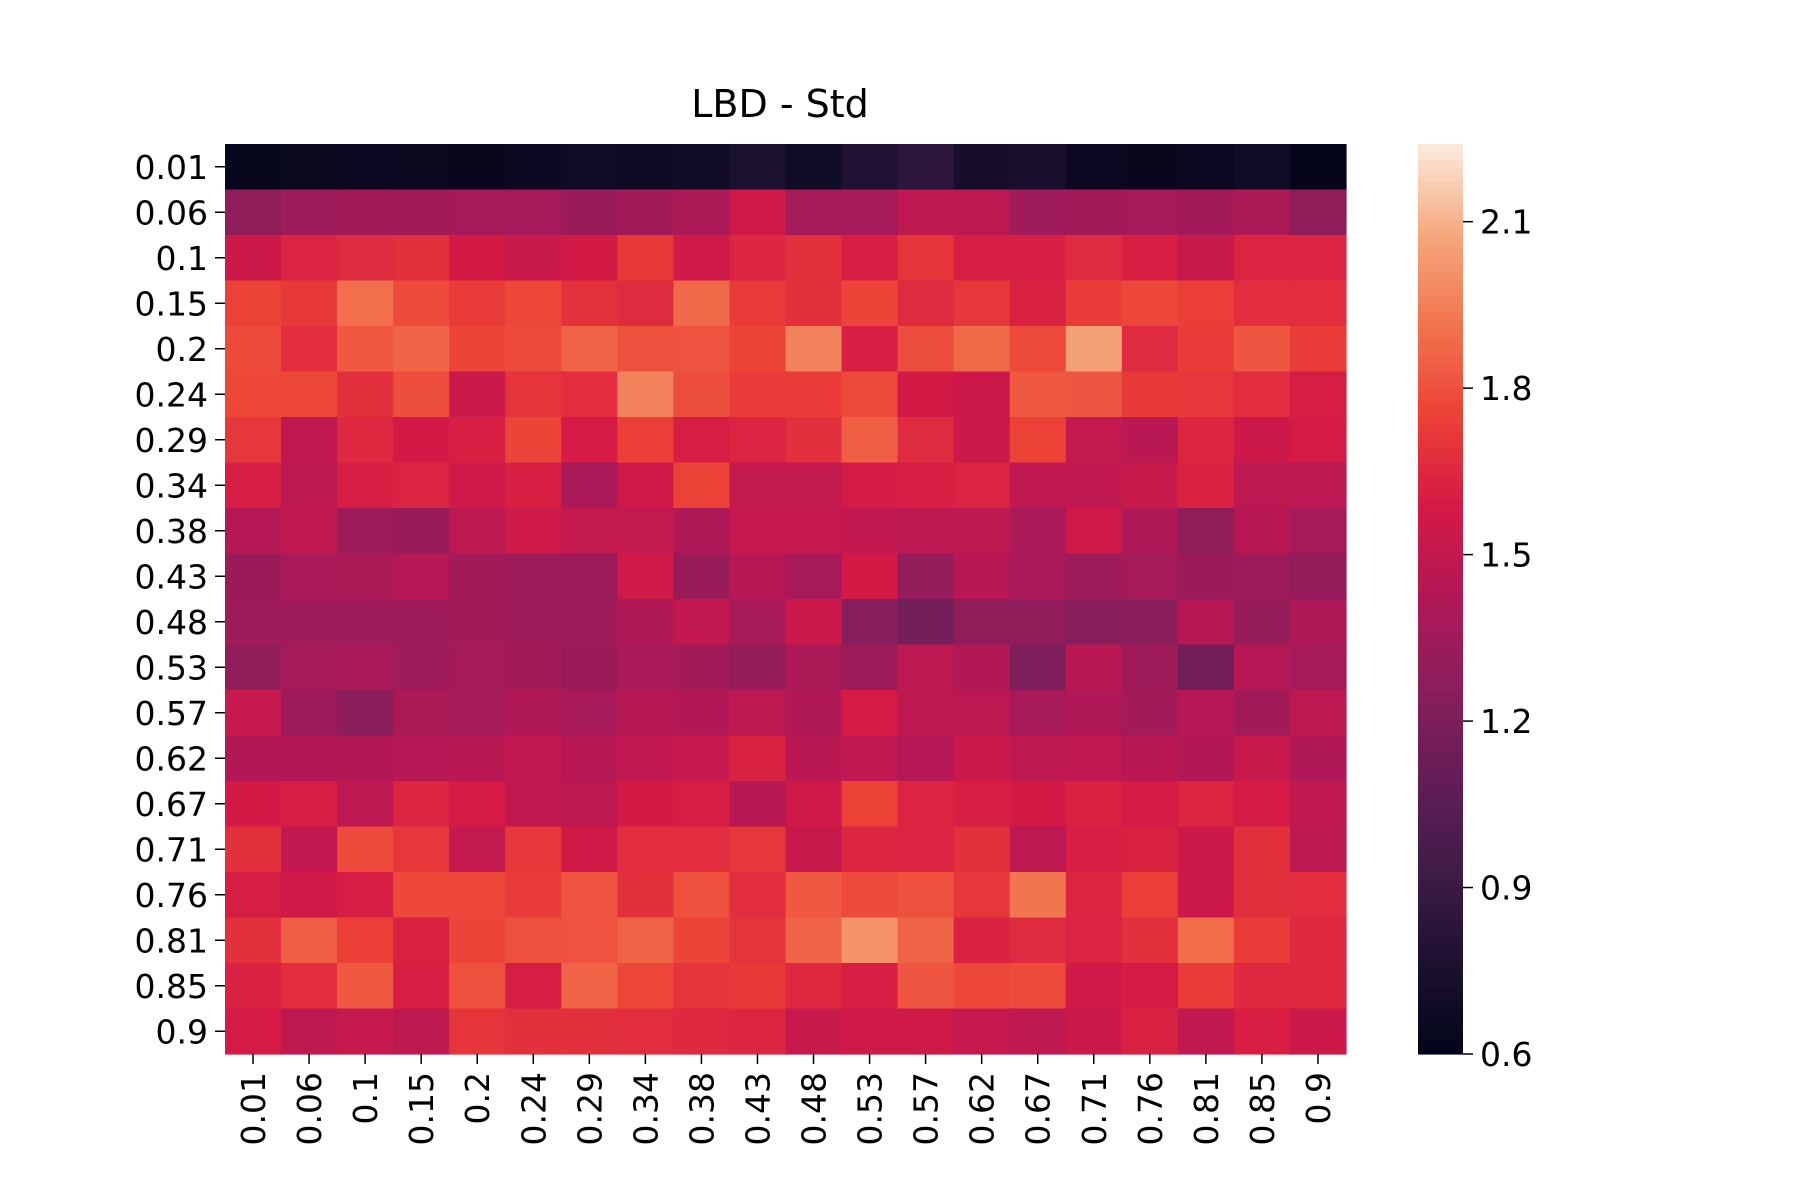 The width and height of the screenshot is (1800, 1200). Describe the element at coordinates (757, 1108) in the screenshot. I see `x-tick-label: 0.43` at that location.